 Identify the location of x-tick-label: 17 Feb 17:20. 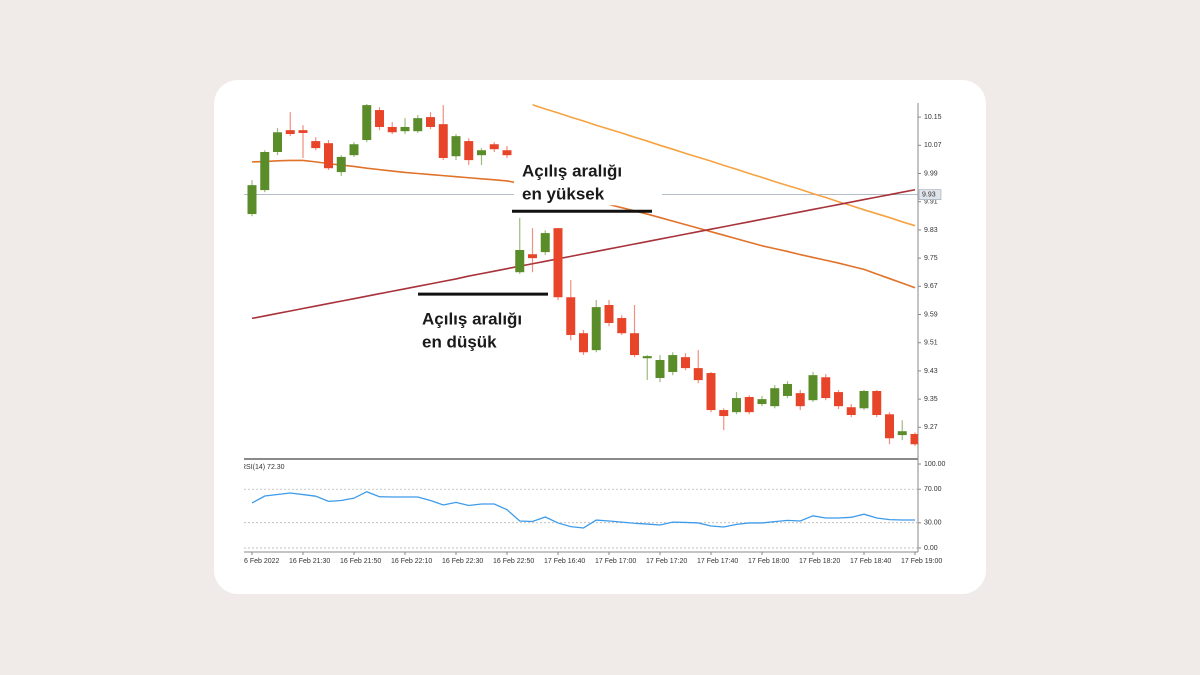
(666, 561).